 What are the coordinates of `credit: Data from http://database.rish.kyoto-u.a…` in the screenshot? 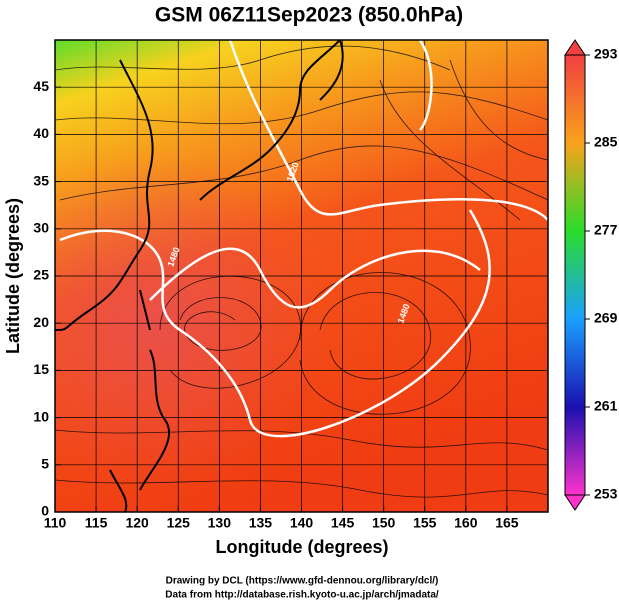 It's located at (302, 595).